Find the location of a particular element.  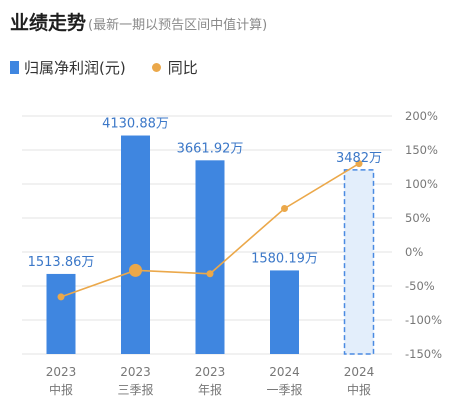

y-right-tick-label: 100% is located at coordinates (421, 184).